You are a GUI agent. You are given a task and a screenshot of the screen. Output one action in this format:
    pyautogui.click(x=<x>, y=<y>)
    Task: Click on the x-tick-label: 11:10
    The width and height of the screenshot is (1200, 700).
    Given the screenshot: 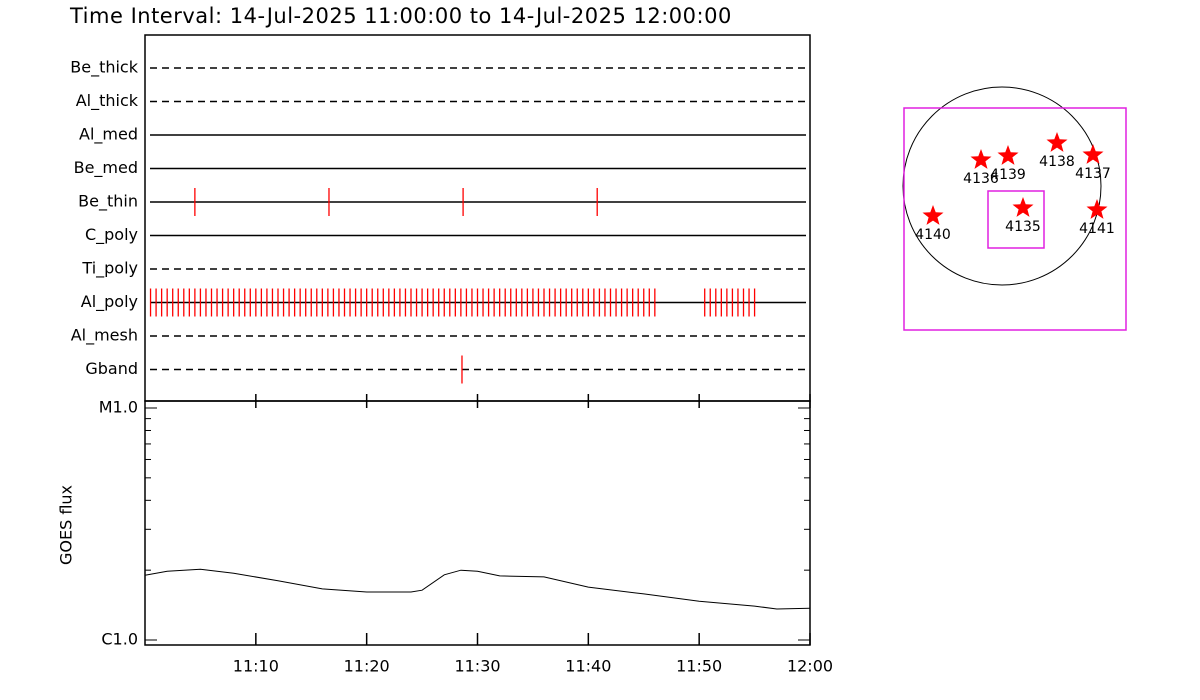 What is the action you would take?
    pyautogui.click(x=256, y=666)
    